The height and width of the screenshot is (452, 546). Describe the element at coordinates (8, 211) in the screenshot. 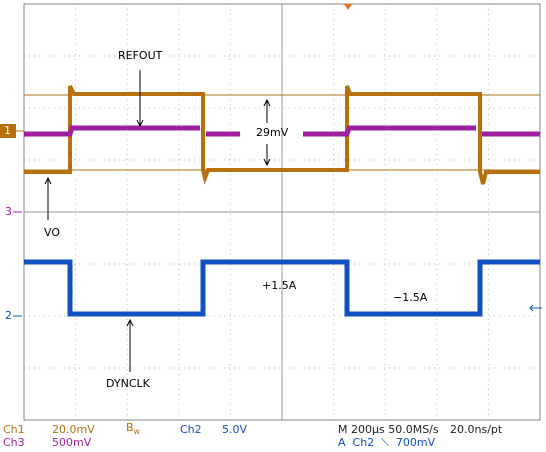

I see `ch3-marker: 3` at that location.